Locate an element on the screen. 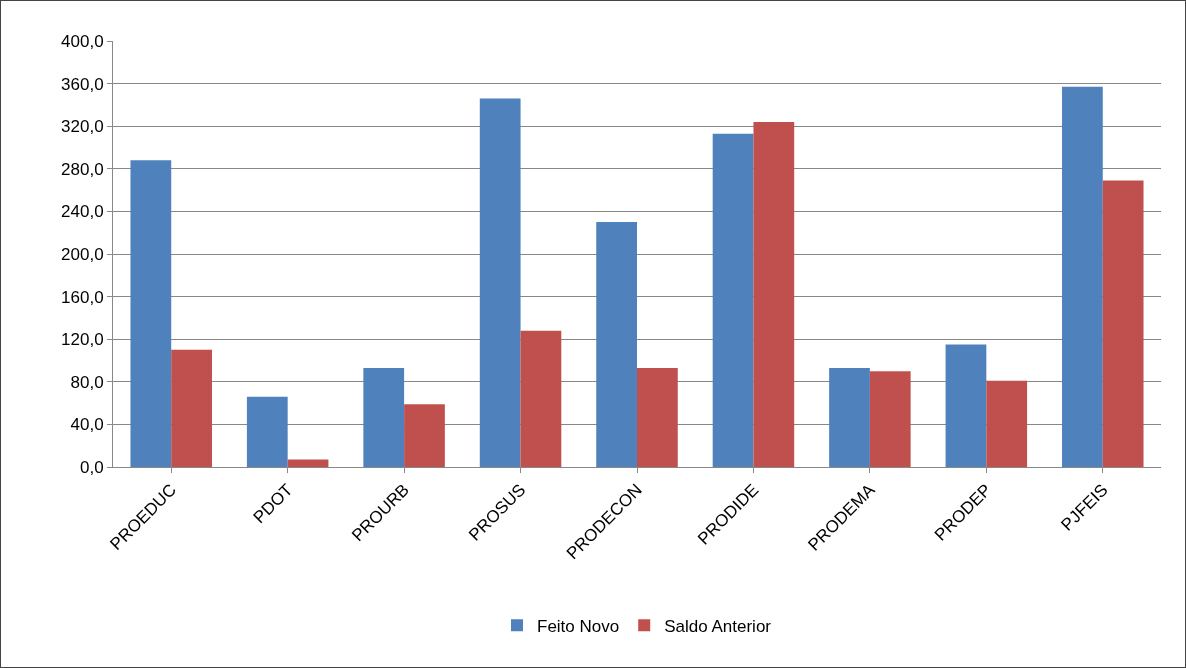  y-tick-label: 240,0 is located at coordinates (82, 212).